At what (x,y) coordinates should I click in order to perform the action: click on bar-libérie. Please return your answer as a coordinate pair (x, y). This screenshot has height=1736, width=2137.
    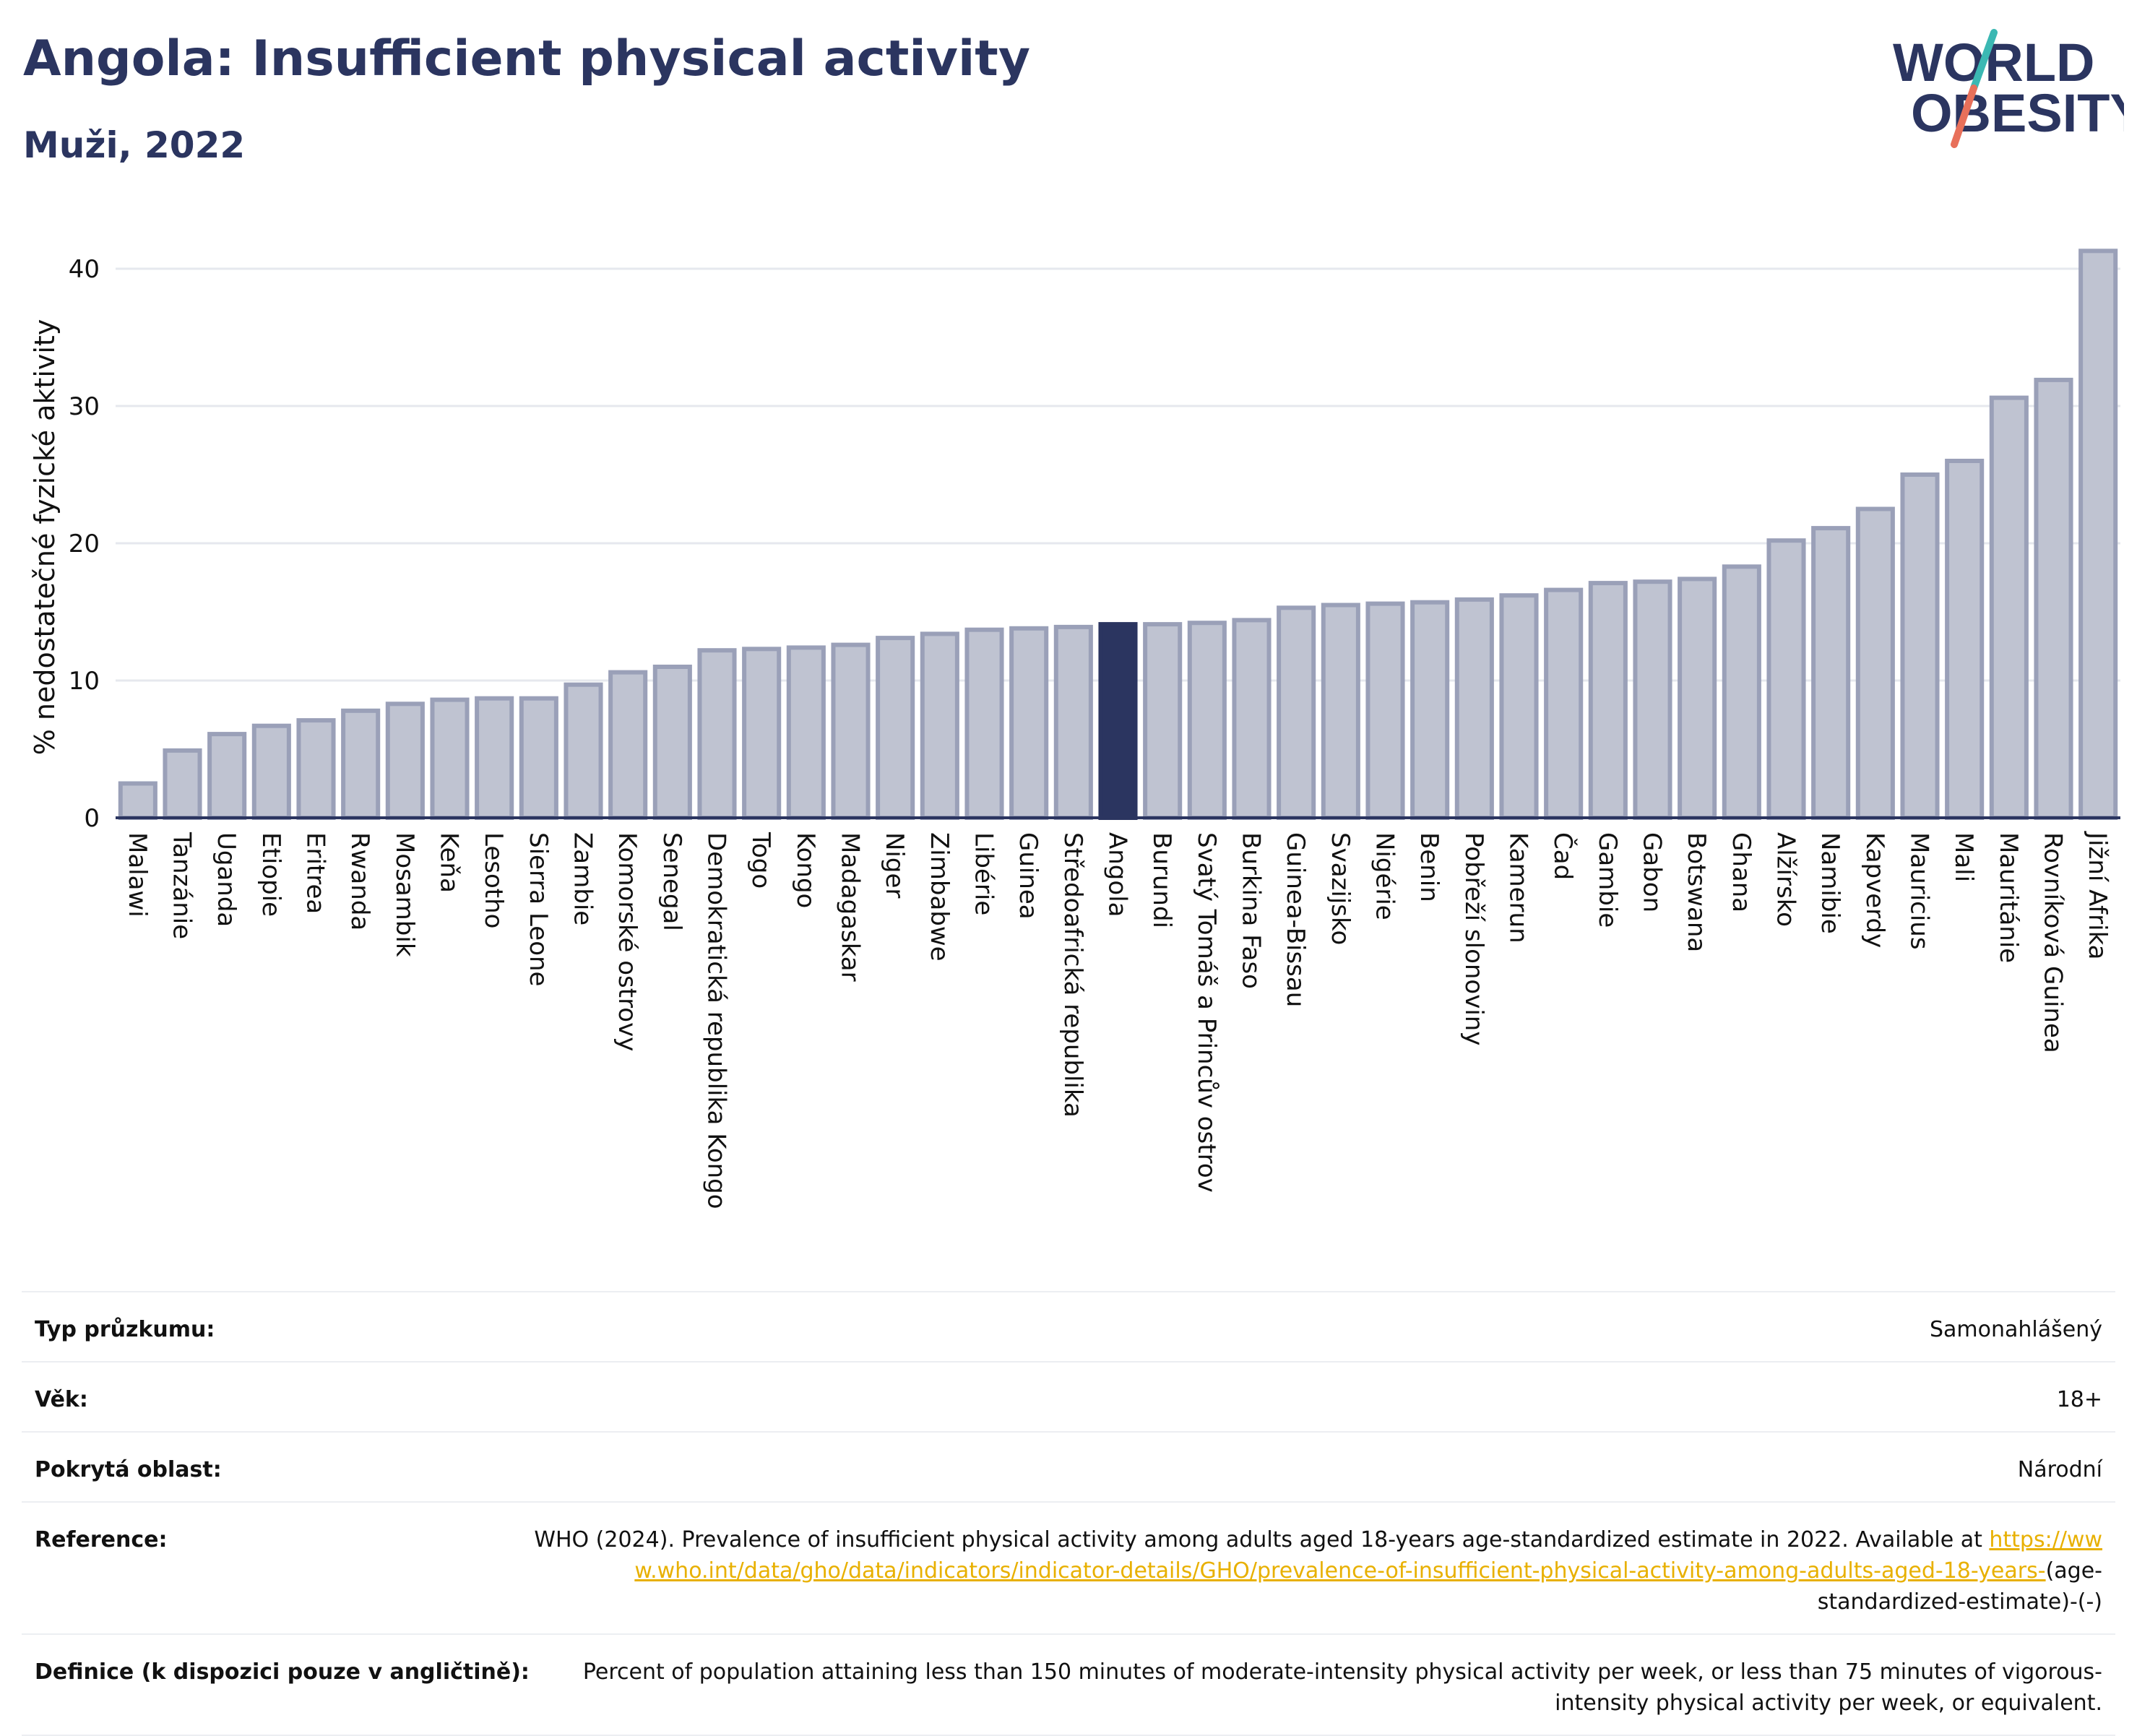
    Looking at the image, I should click on (984, 723).